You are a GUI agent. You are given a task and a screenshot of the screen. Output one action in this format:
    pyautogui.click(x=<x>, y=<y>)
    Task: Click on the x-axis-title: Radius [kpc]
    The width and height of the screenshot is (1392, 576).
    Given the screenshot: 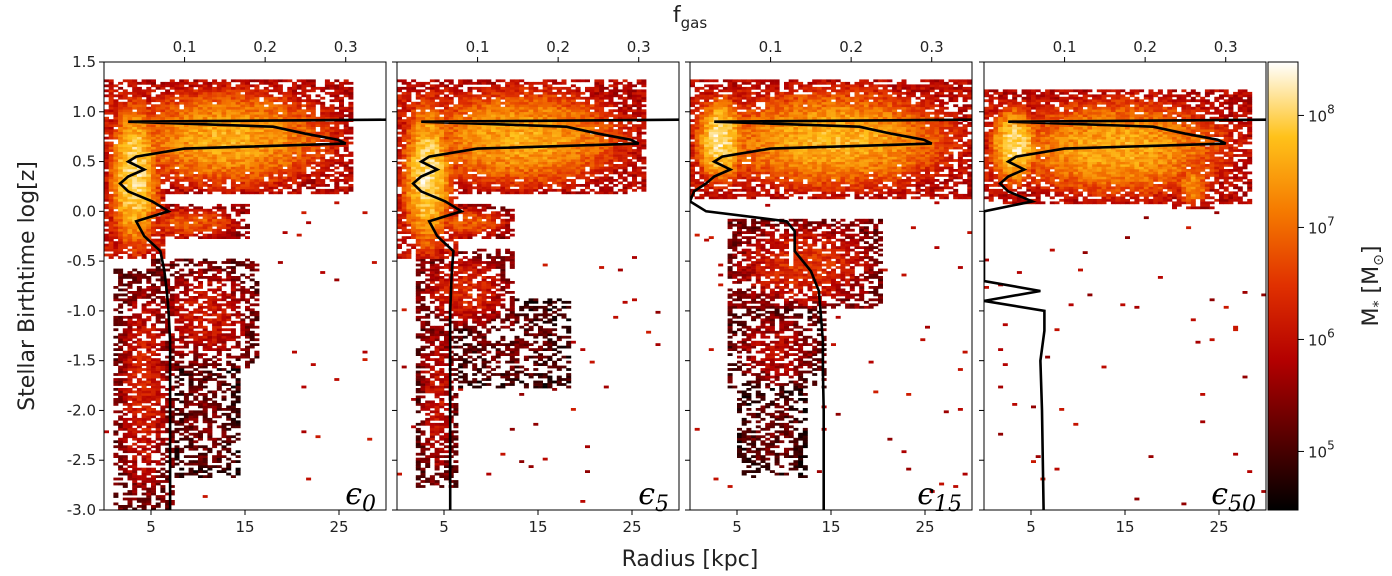 What is the action you would take?
    pyautogui.click(x=690, y=559)
    